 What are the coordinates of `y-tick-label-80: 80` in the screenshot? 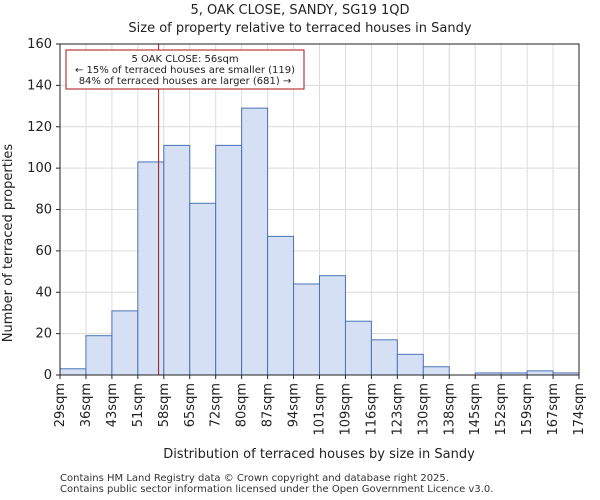 It's located at (43, 210).